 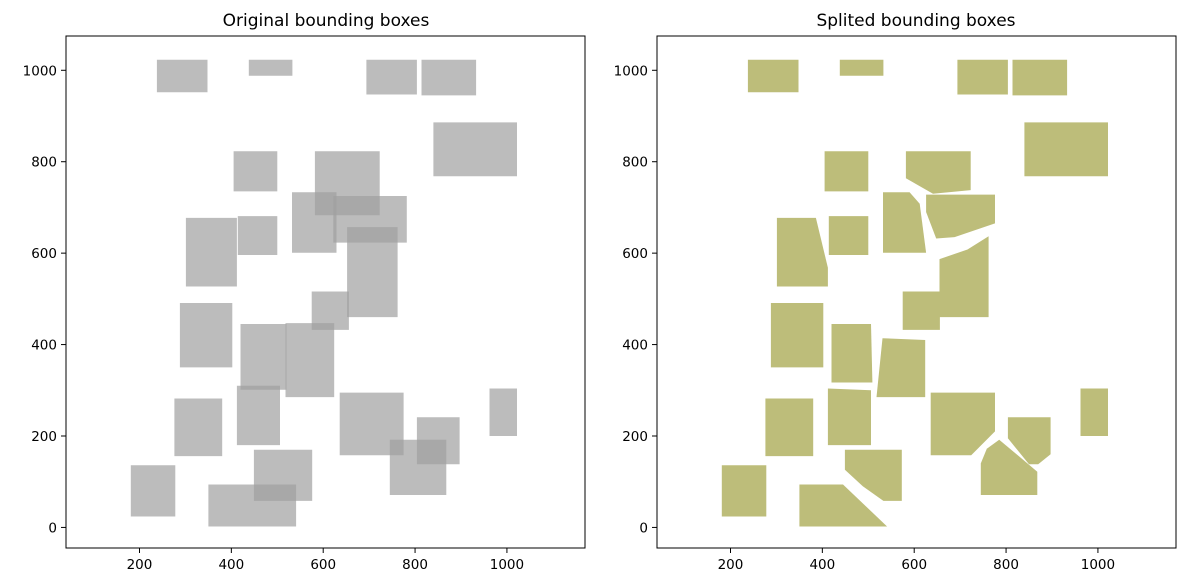 I want to click on chart-title: Original bounding boxes, so click(x=326, y=21).